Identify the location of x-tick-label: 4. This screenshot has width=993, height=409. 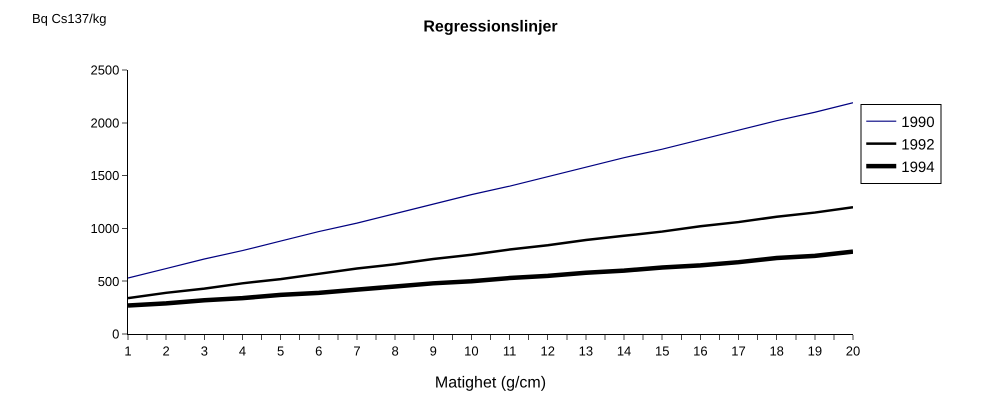
(242, 351).